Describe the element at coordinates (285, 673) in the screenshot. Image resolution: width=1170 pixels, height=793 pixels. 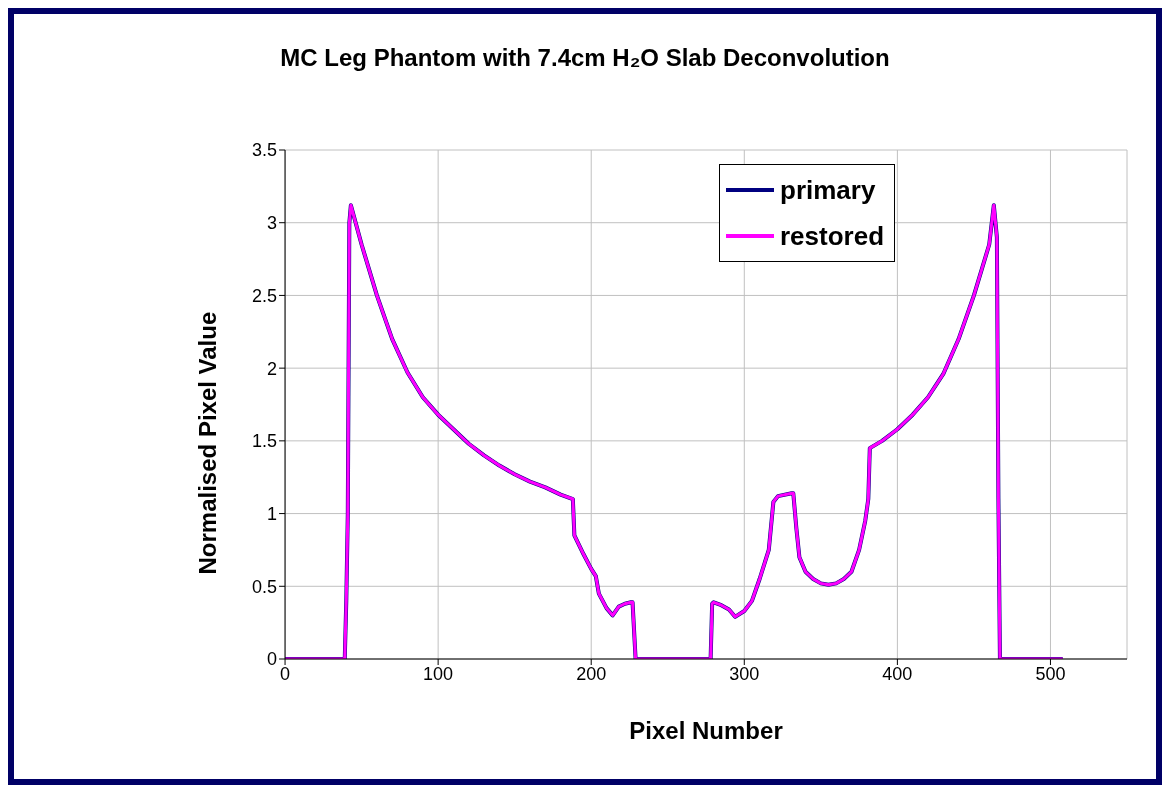
I see `x-tick-label: 0` at that location.